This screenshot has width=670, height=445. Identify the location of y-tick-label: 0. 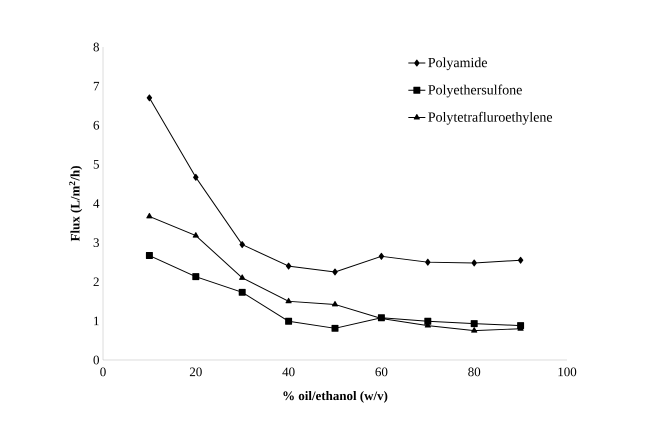
(96, 360).